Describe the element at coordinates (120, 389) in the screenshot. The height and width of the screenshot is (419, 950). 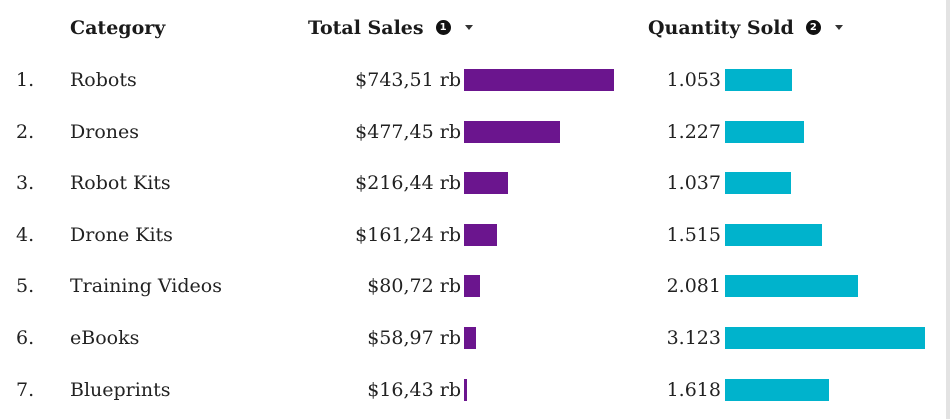
I see `row-category: Blueprints` at that location.